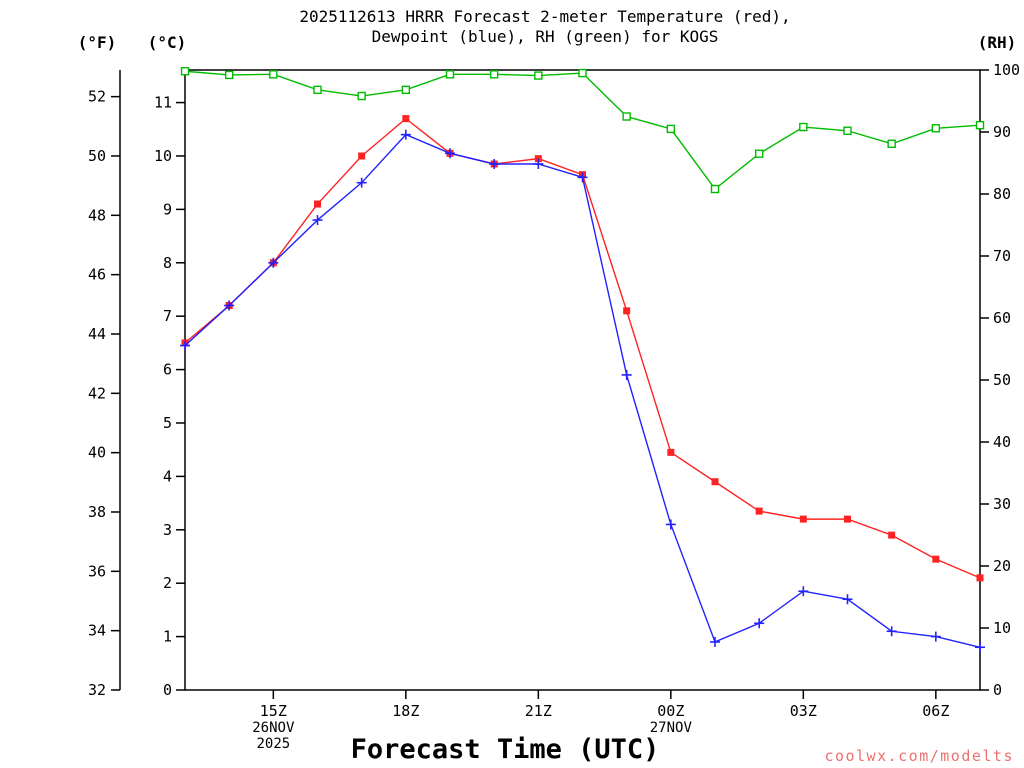 This screenshot has width=1024, height=768. What do you see at coordinates (167, 583) in the screenshot?
I see `celsius-tick-label: 2` at bounding box center [167, 583].